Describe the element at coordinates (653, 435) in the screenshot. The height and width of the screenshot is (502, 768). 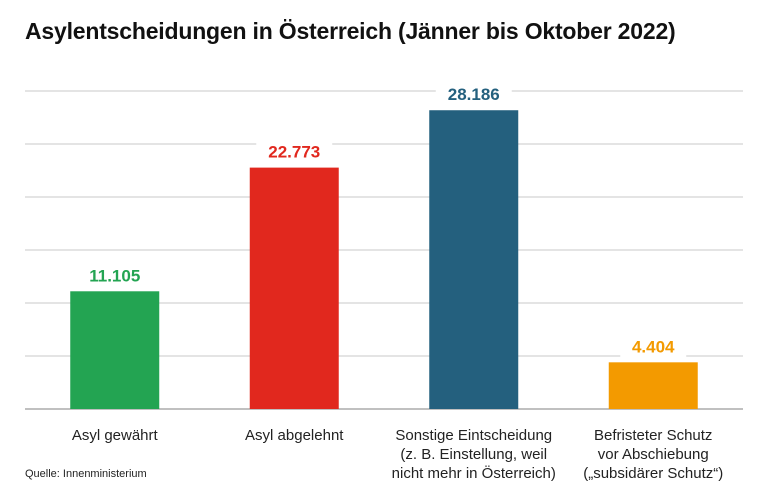
I see `category-label: Befristeter Schutz` at that location.